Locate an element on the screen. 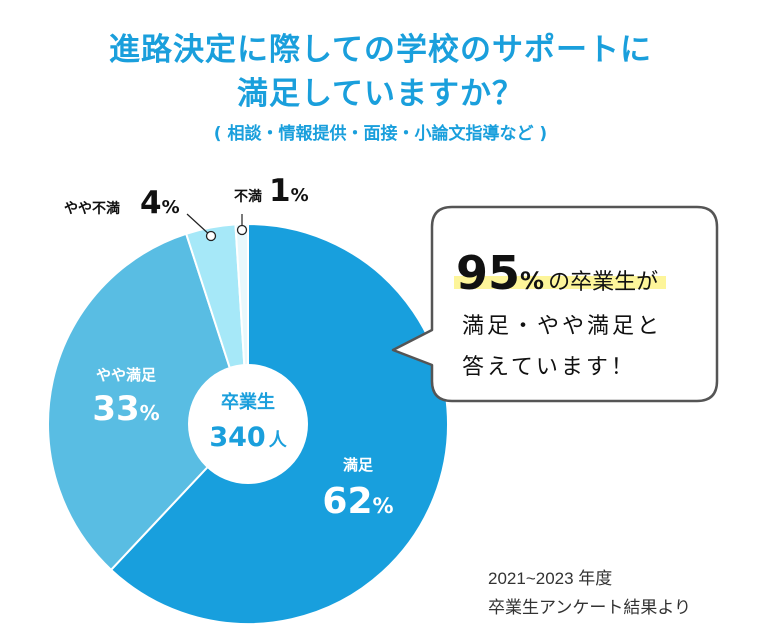  callout-line3: 答えています！ is located at coordinates (549, 367).